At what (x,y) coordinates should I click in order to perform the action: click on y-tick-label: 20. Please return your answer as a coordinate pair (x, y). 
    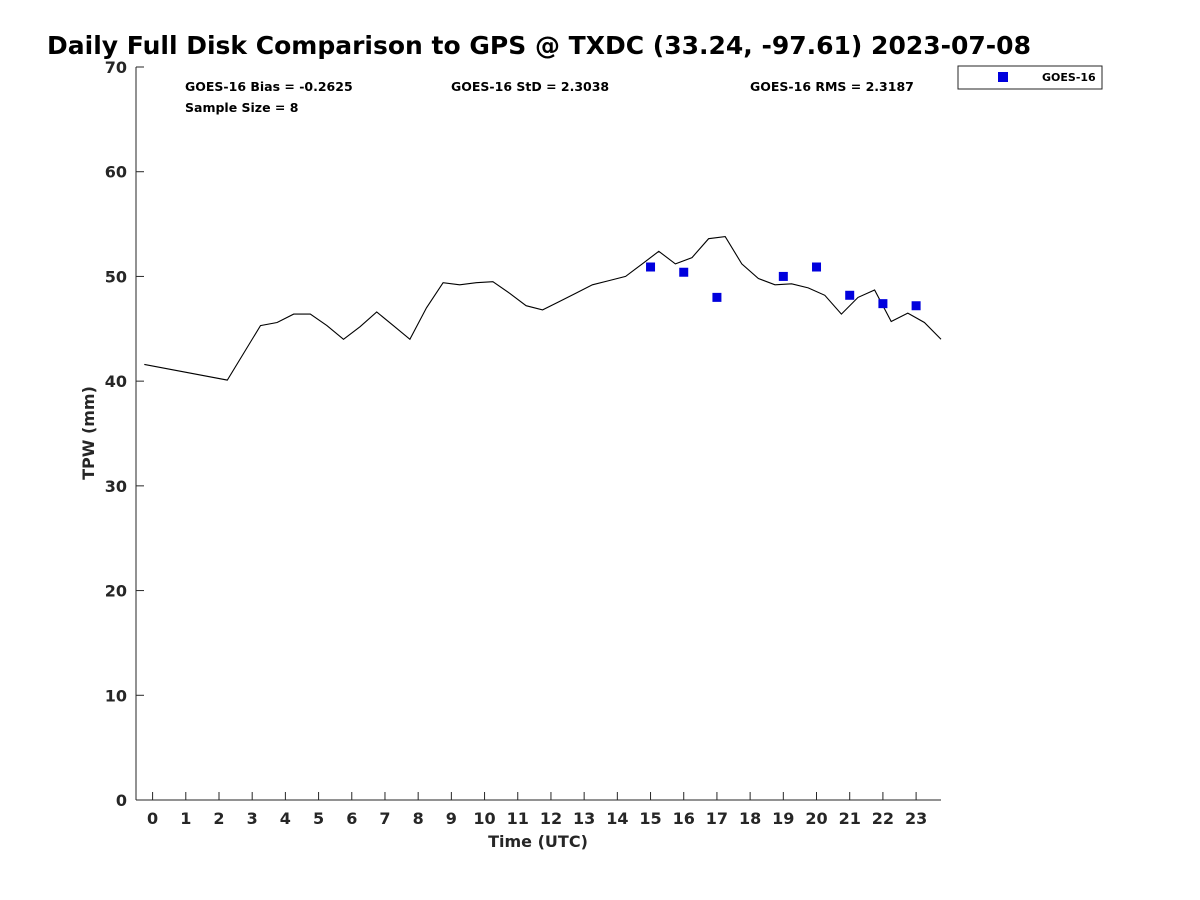
    Looking at the image, I should click on (116, 591).